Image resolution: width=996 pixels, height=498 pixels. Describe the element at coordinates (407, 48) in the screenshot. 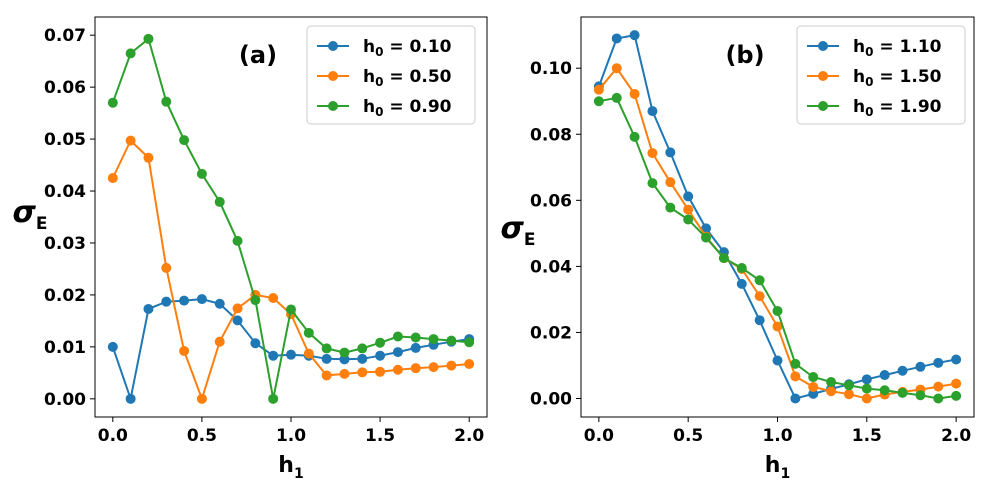

I see `legend-label: h0 = 0.10` at that location.